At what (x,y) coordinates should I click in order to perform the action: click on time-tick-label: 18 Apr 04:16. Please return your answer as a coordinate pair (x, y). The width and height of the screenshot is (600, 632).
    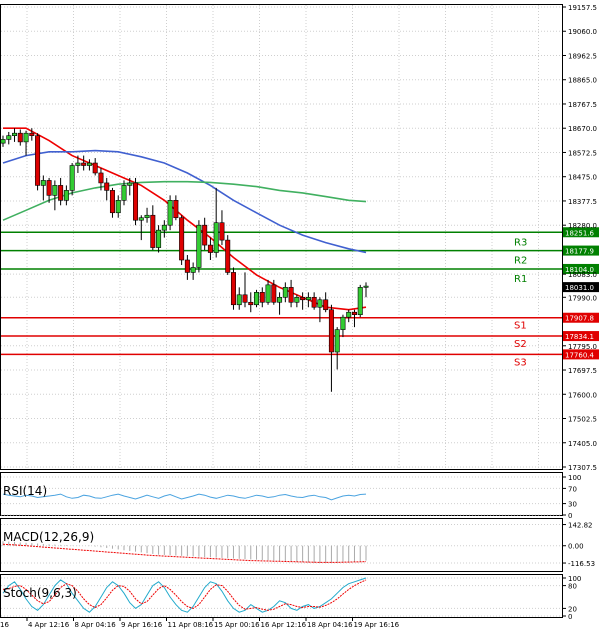
    Looking at the image, I should click on (330, 625).